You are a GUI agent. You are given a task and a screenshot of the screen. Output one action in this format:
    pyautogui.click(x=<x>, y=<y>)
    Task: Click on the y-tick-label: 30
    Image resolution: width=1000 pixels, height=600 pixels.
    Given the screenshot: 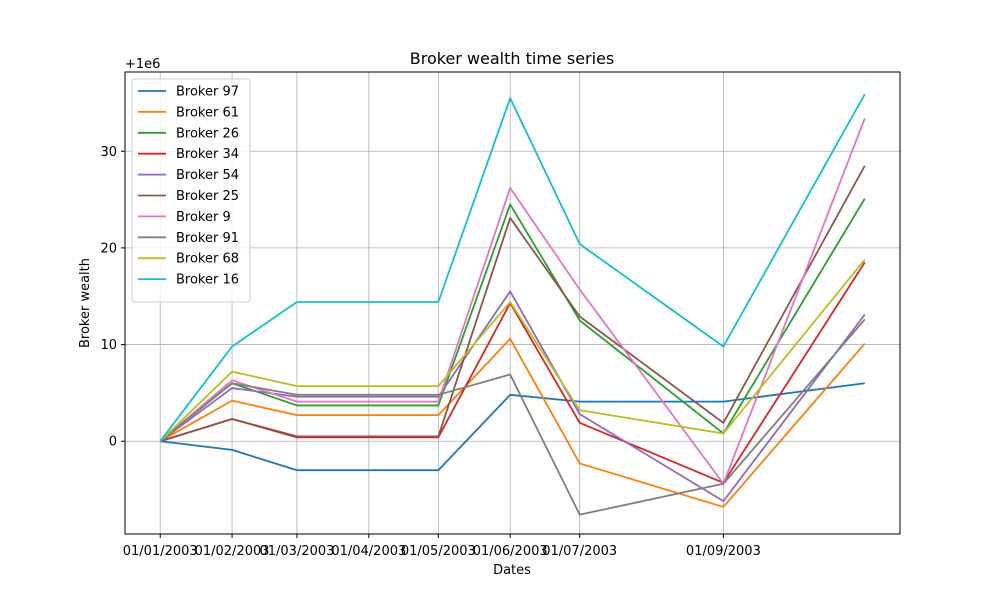 What is the action you would take?
    pyautogui.click(x=108, y=152)
    